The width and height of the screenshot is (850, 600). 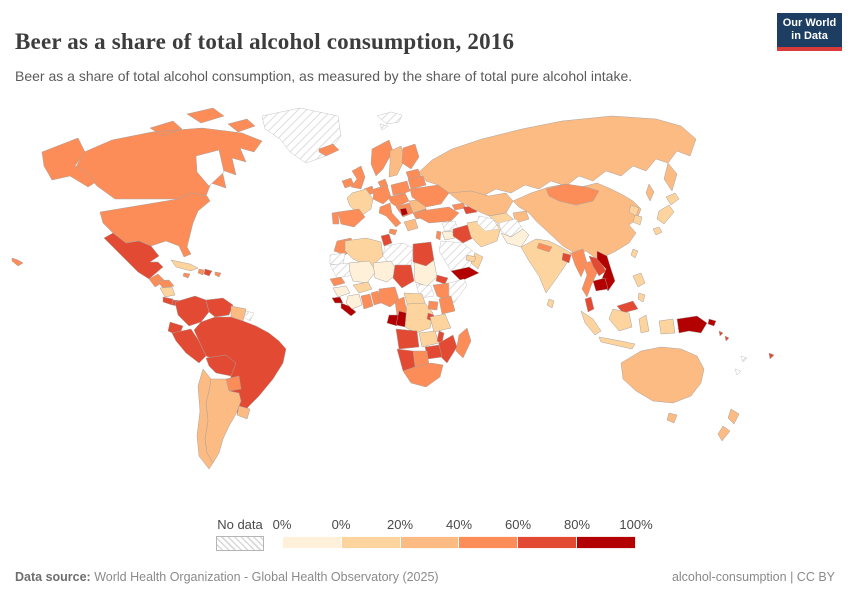 I want to click on country-uganda, so click(x=433, y=305).